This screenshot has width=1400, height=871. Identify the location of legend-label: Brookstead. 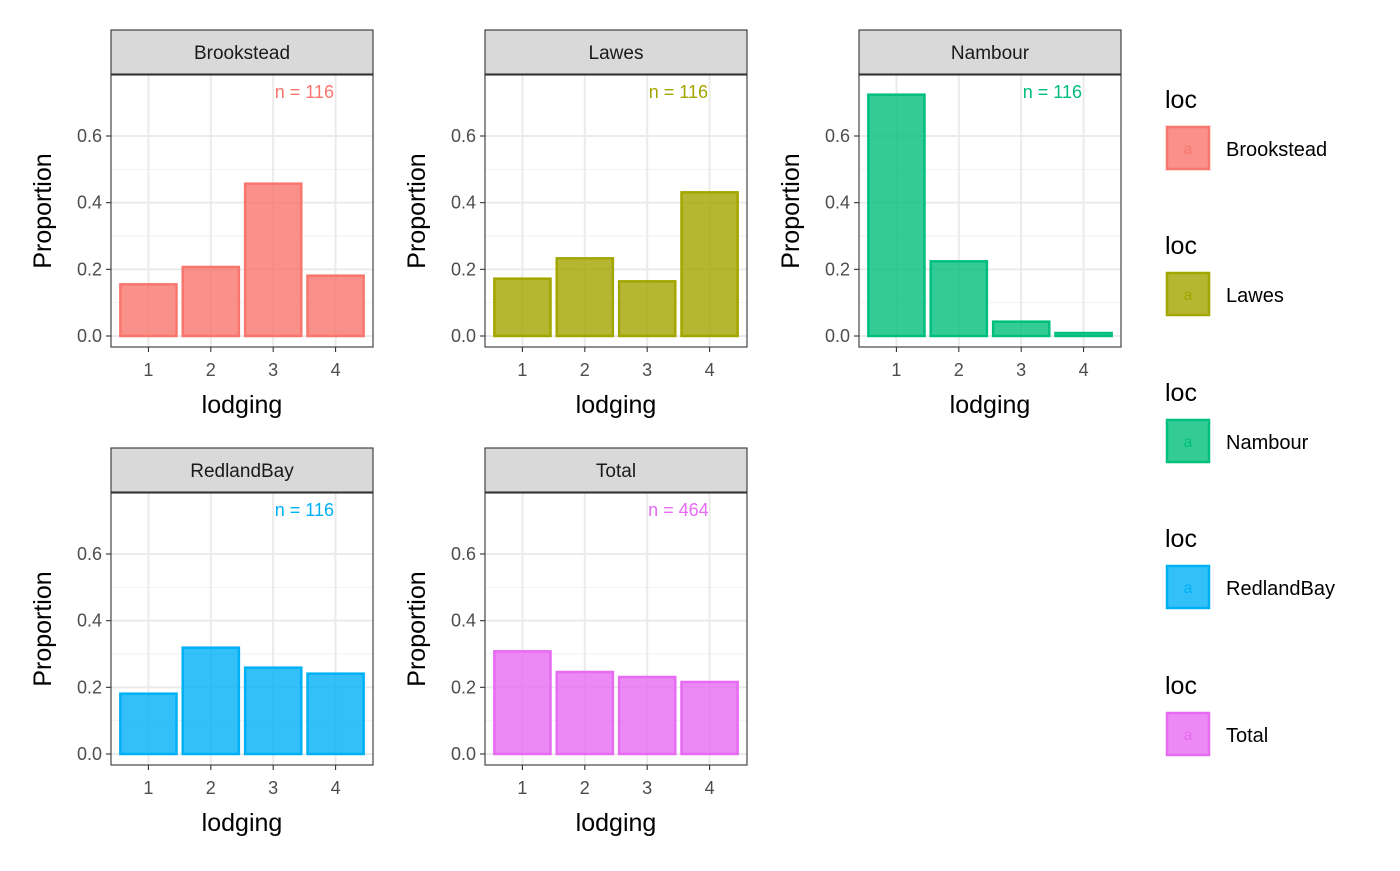
(1276, 150).